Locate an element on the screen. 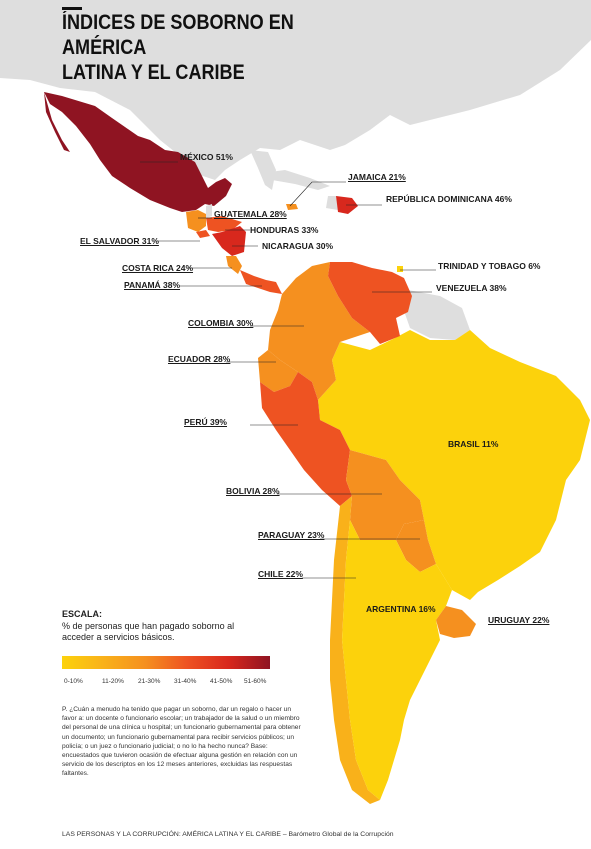 The width and height of the screenshot is (591, 849). cuba-land is located at coordinates (296, 180).